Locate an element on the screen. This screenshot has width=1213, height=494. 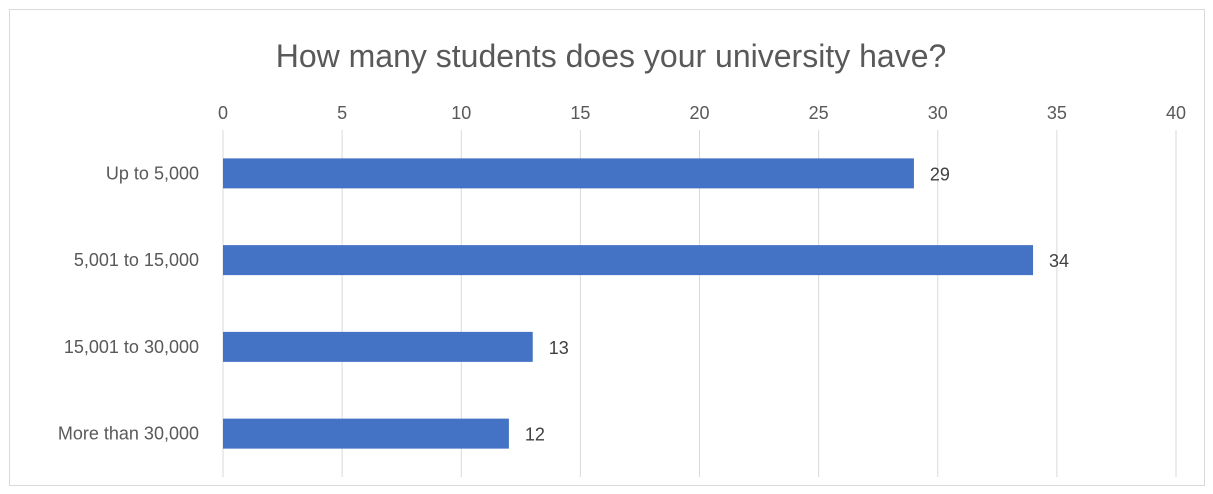
x-tick-label-10: 10 is located at coordinates (461, 113).